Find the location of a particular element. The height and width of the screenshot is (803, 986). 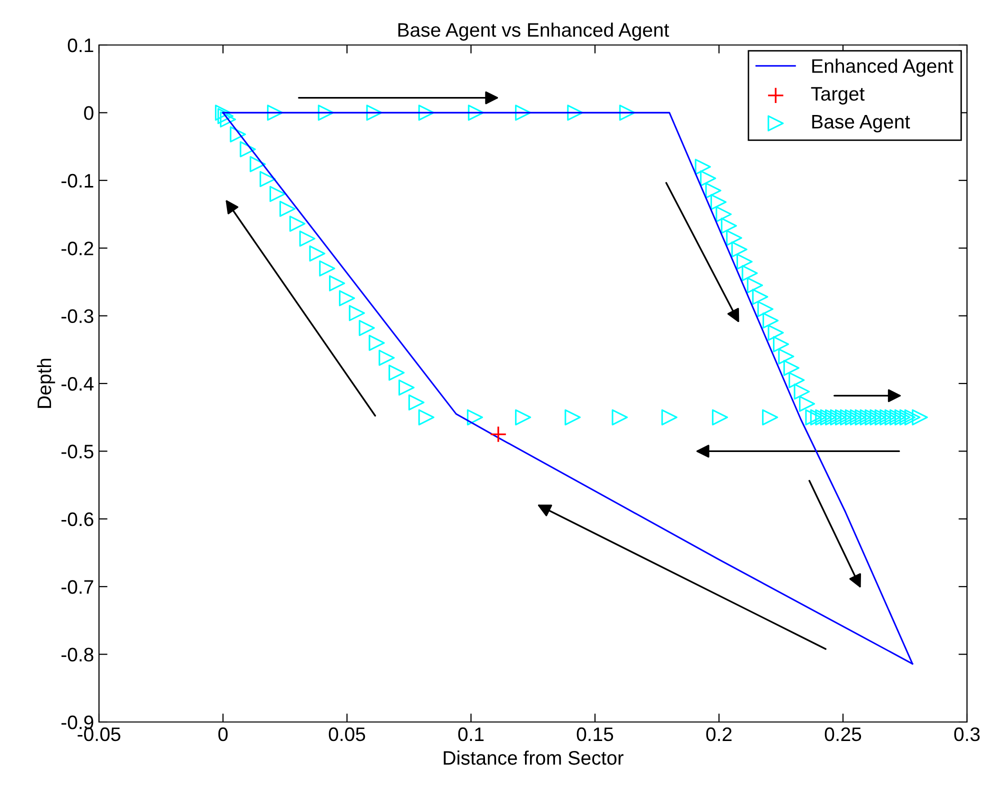

y-tick-label: -0.5 is located at coordinates (78, 451).